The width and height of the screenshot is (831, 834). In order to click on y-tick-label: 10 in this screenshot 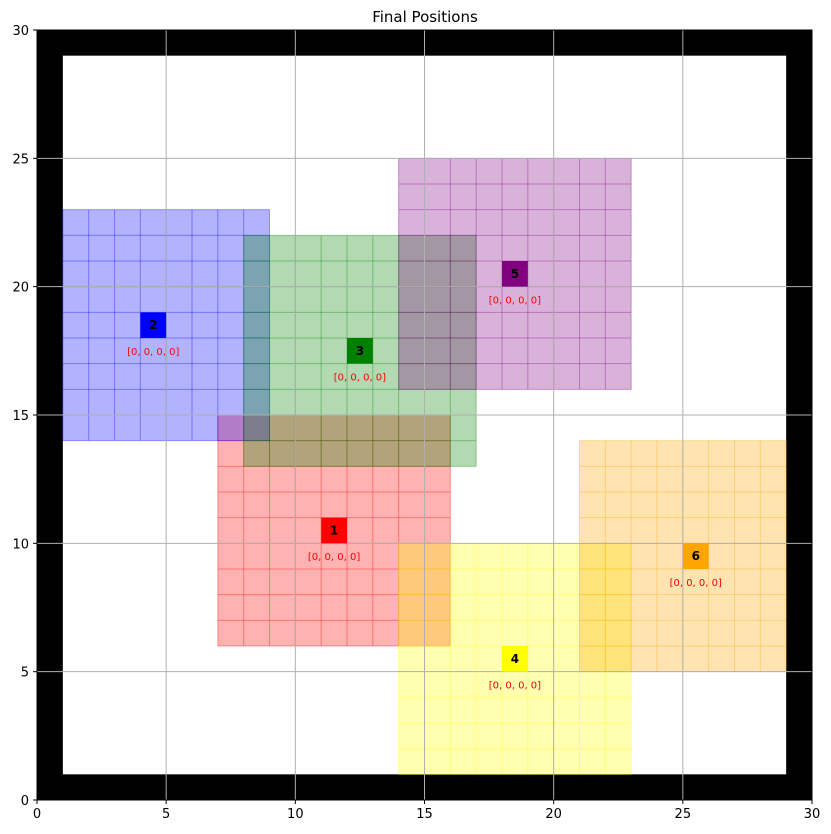, I will do `click(20, 544)`.